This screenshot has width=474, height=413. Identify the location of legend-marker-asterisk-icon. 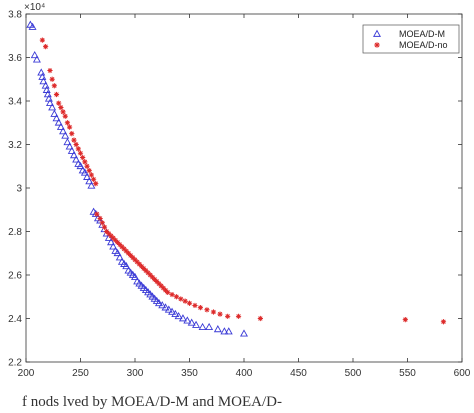
(377, 45).